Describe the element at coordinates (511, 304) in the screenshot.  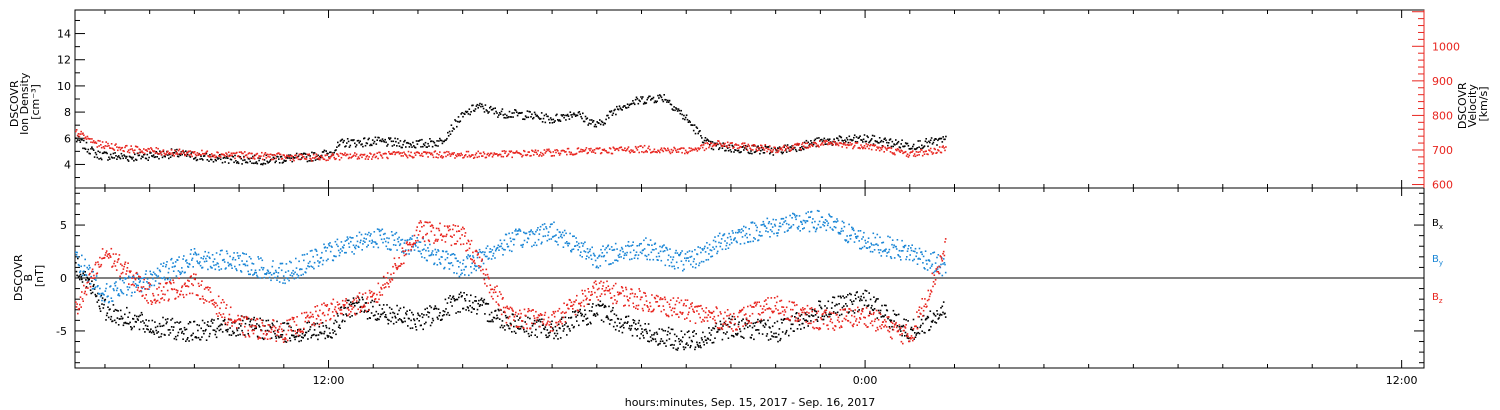
I see `bx-series` at that location.